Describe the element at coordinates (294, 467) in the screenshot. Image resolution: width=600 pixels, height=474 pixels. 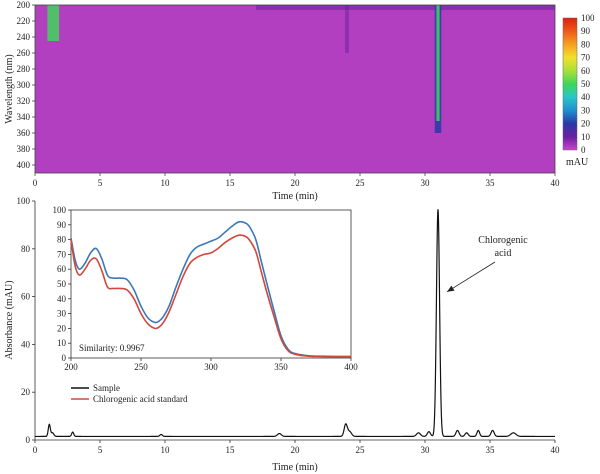
I see `chromatogram-x-label: Time (min)` at that location.